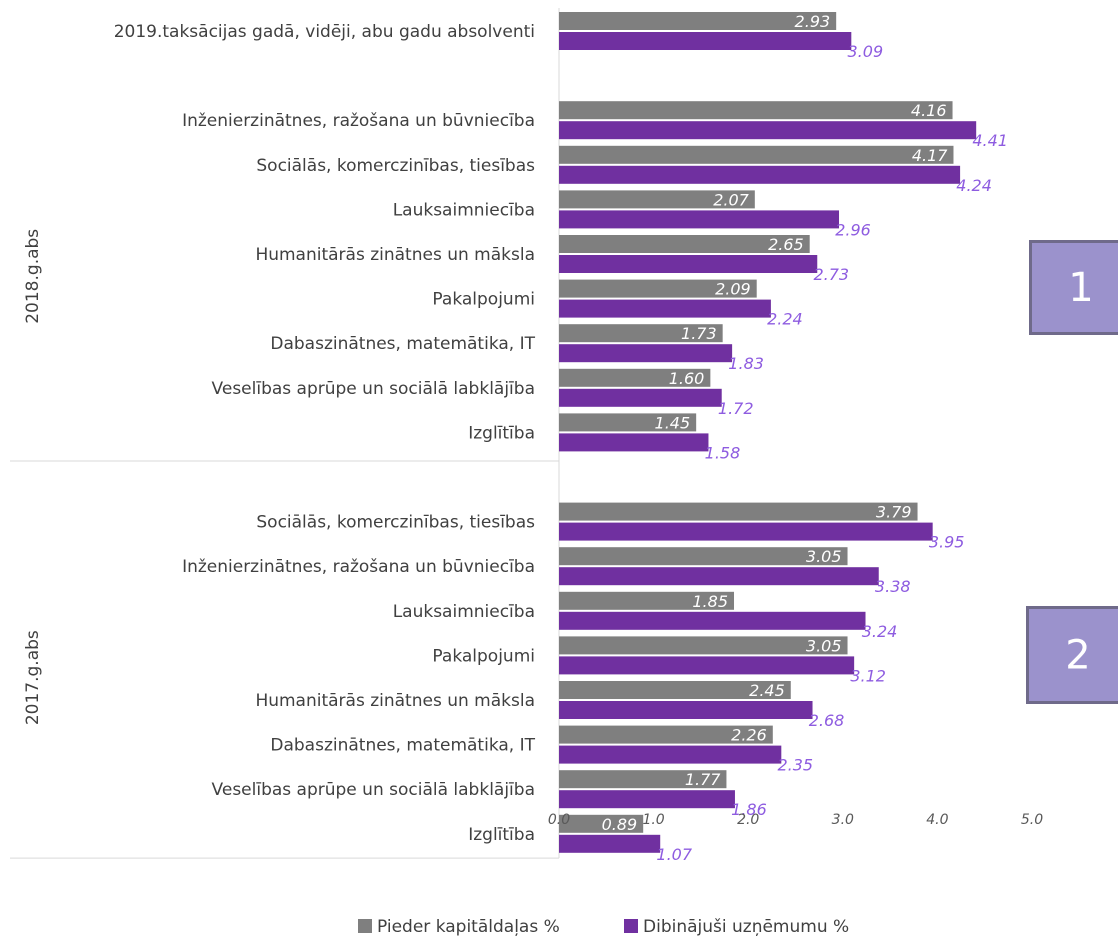  I want to click on data-label-series-b: 1.72, so click(736, 408).